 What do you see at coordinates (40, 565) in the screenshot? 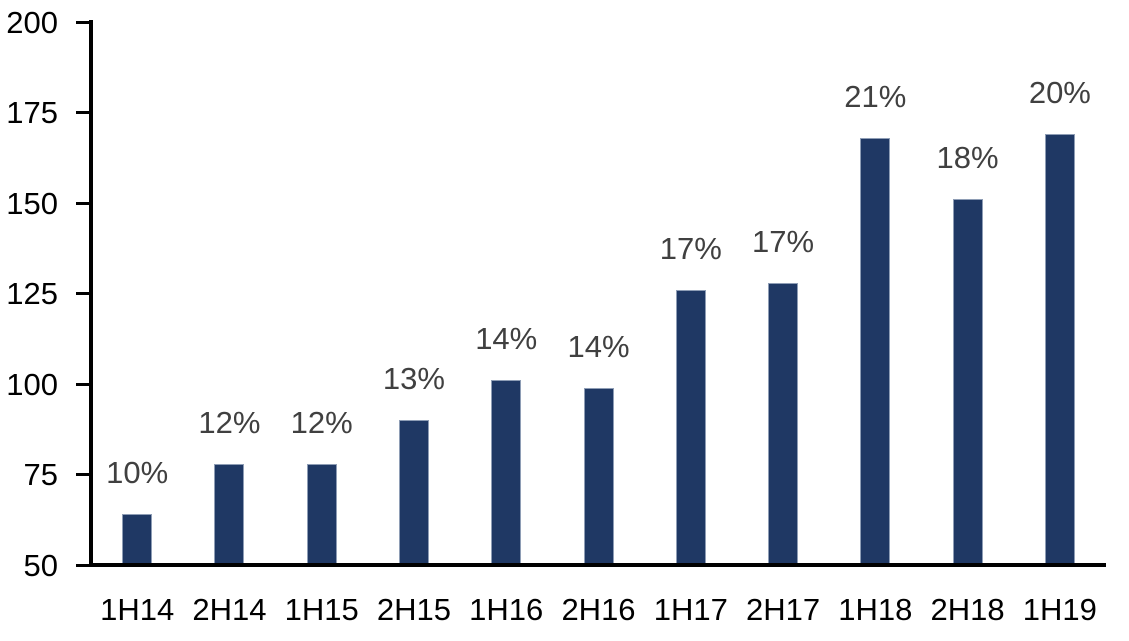
I see `y-axis-tick-label: 50` at bounding box center [40, 565].